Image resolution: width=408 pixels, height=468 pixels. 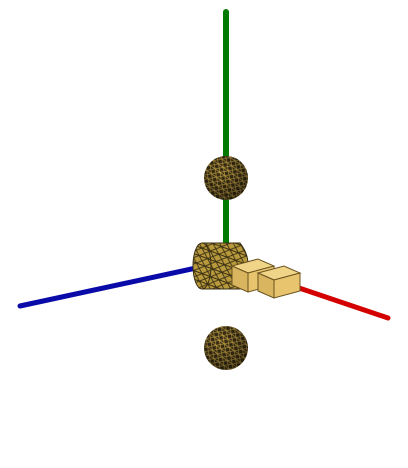 What do you see at coordinates (226, 178) in the screenshot?
I see `sphere-top` at bounding box center [226, 178].